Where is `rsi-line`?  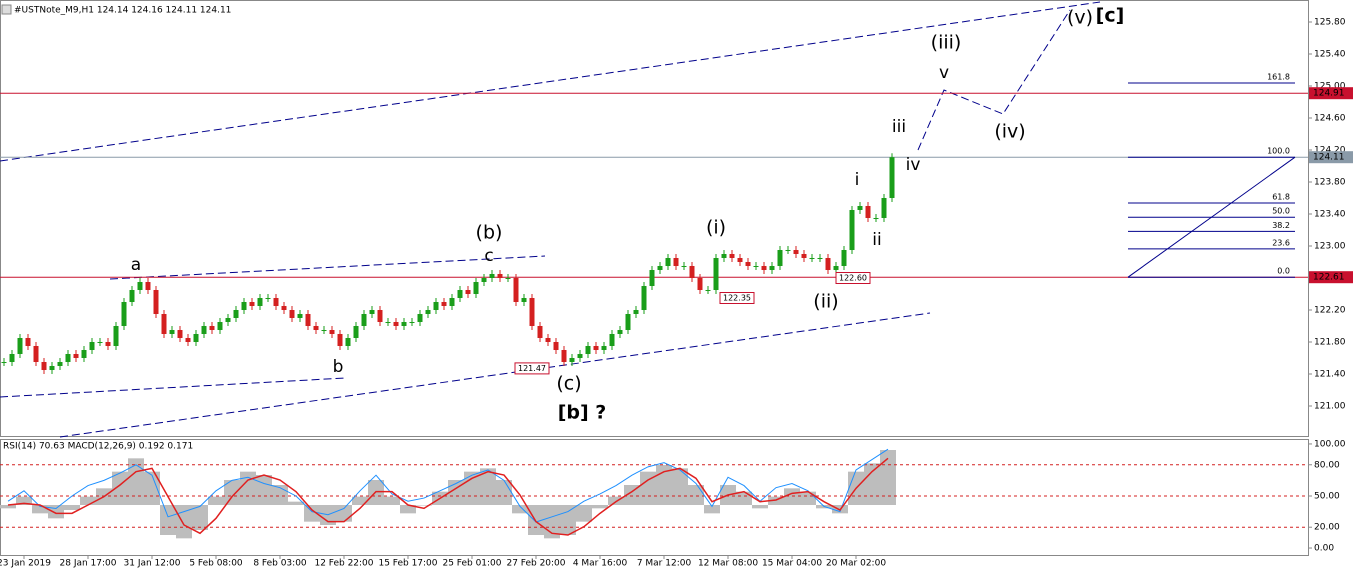 rsi-line is located at coordinates (448, 485).